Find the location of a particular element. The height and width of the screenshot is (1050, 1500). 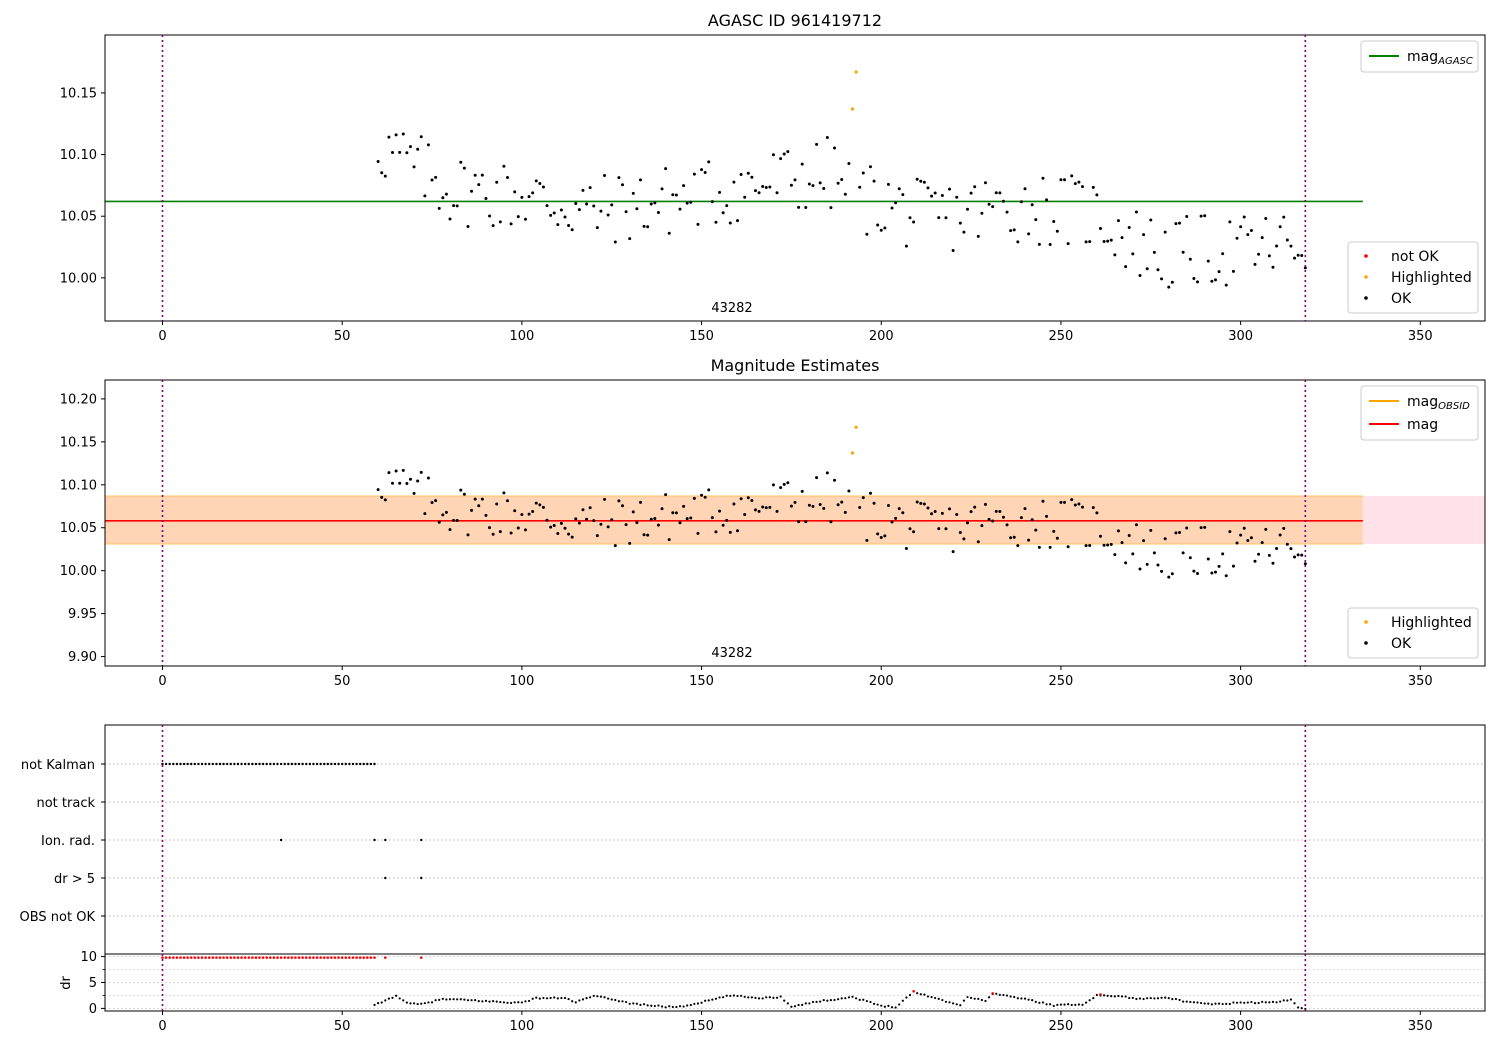

dr-xtick-label: 100 is located at coordinates (521, 1026).